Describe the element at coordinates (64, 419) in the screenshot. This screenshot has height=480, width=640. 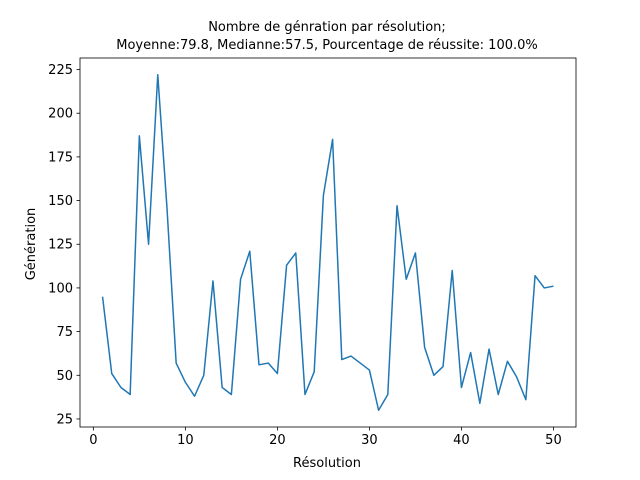
I see `y-tick-label-25: 25` at that location.